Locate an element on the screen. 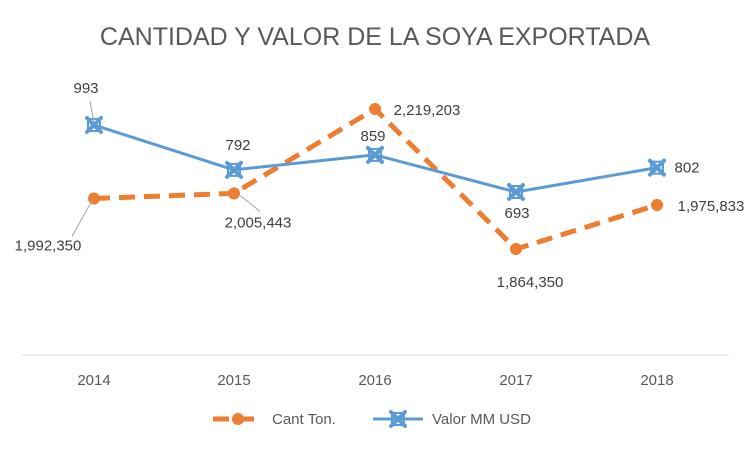 This screenshot has height=451, width=751. data-label-1-4: 802 is located at coordinates (686, 168).